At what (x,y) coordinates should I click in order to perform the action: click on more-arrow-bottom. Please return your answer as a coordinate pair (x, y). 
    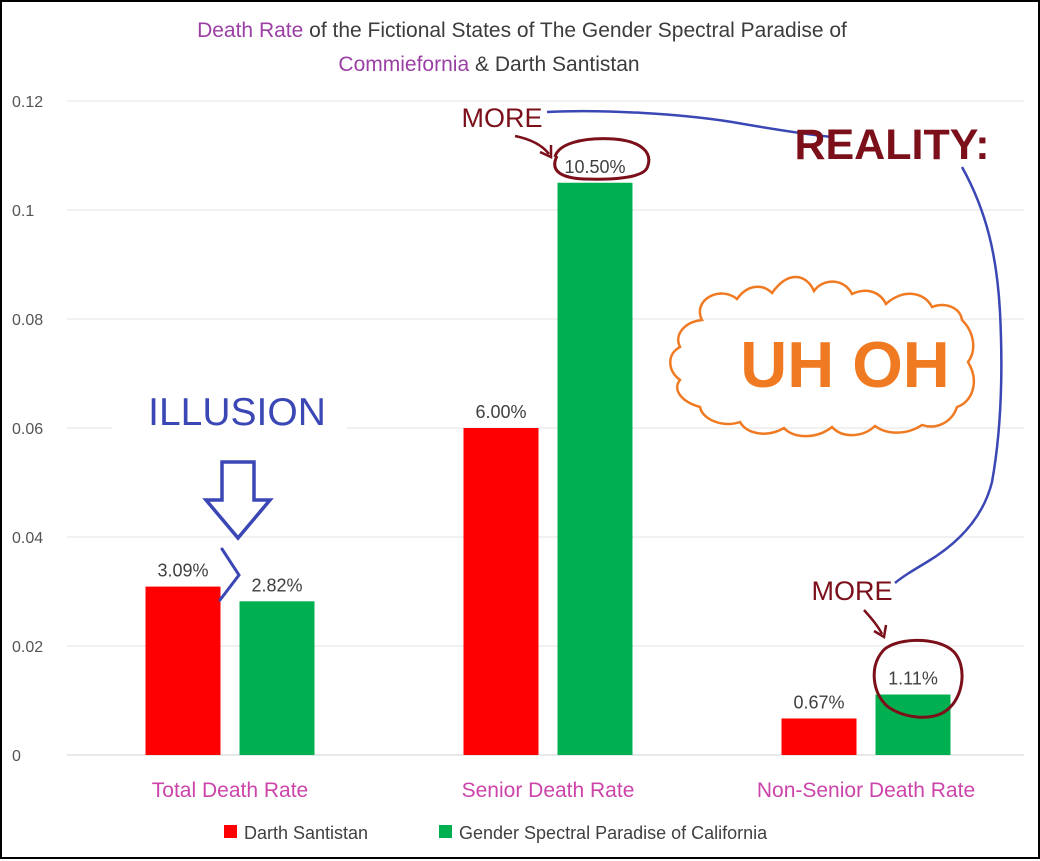
    Looking at the image, I should click on (873, 622).